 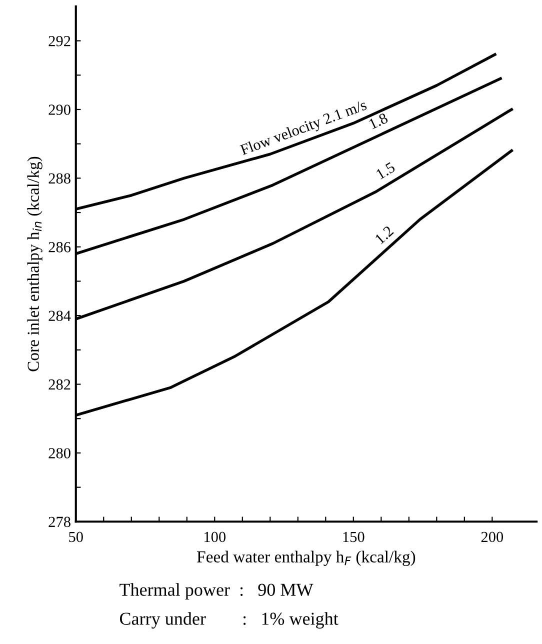 I want to click on text: 1.5, so click(x=386, y=171).